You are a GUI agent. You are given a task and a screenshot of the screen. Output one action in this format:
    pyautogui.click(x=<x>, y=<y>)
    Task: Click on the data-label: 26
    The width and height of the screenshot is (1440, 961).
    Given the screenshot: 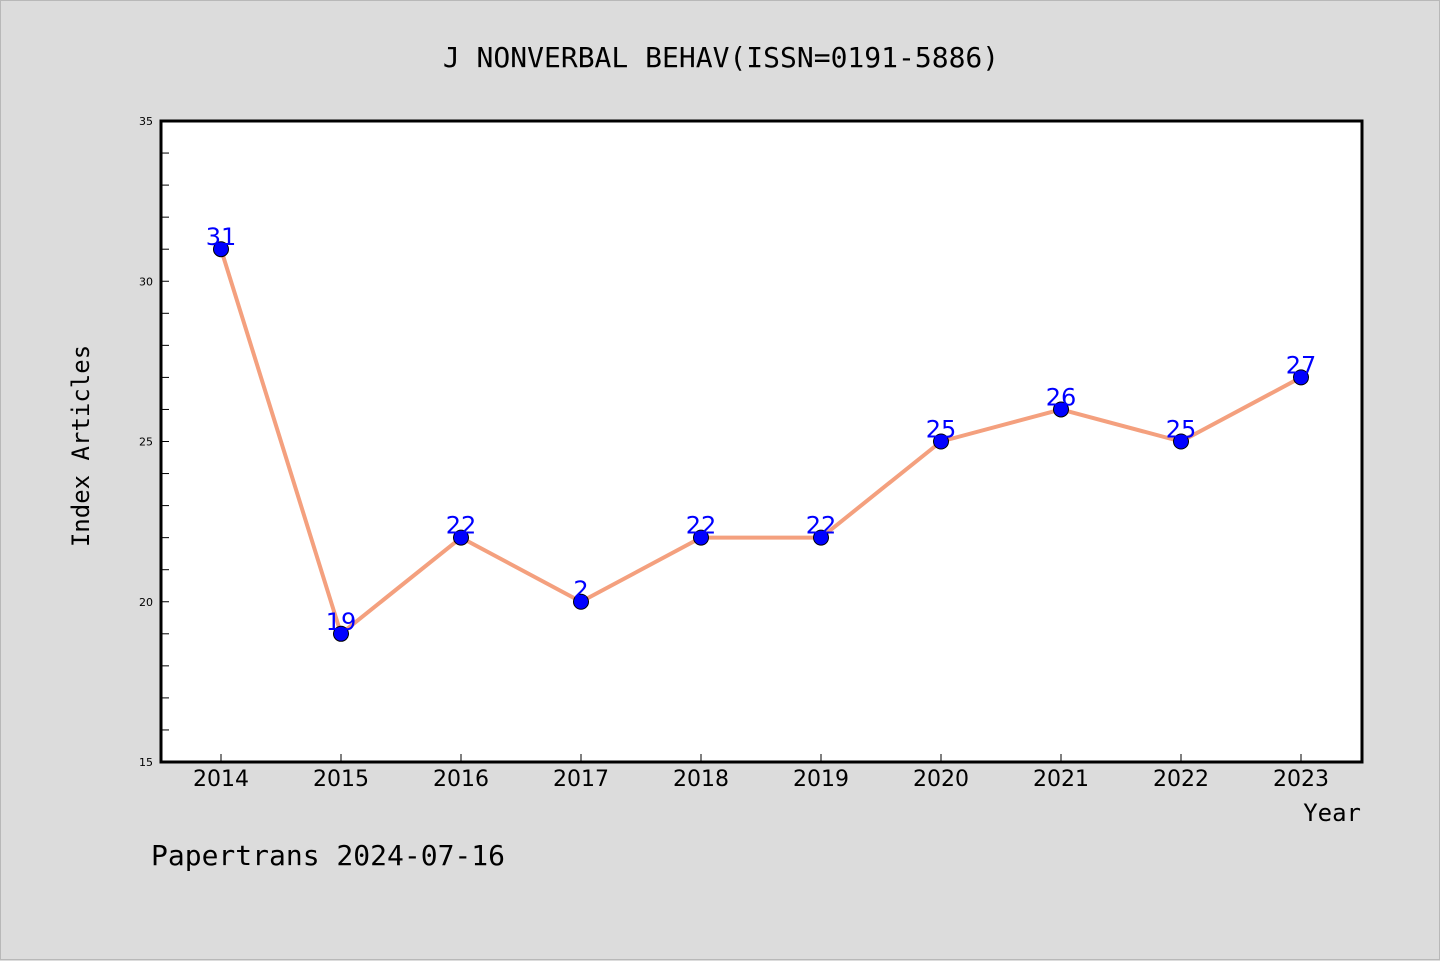 What is the action you would take?
    pyautogui.click(x=1061, y=397)
    